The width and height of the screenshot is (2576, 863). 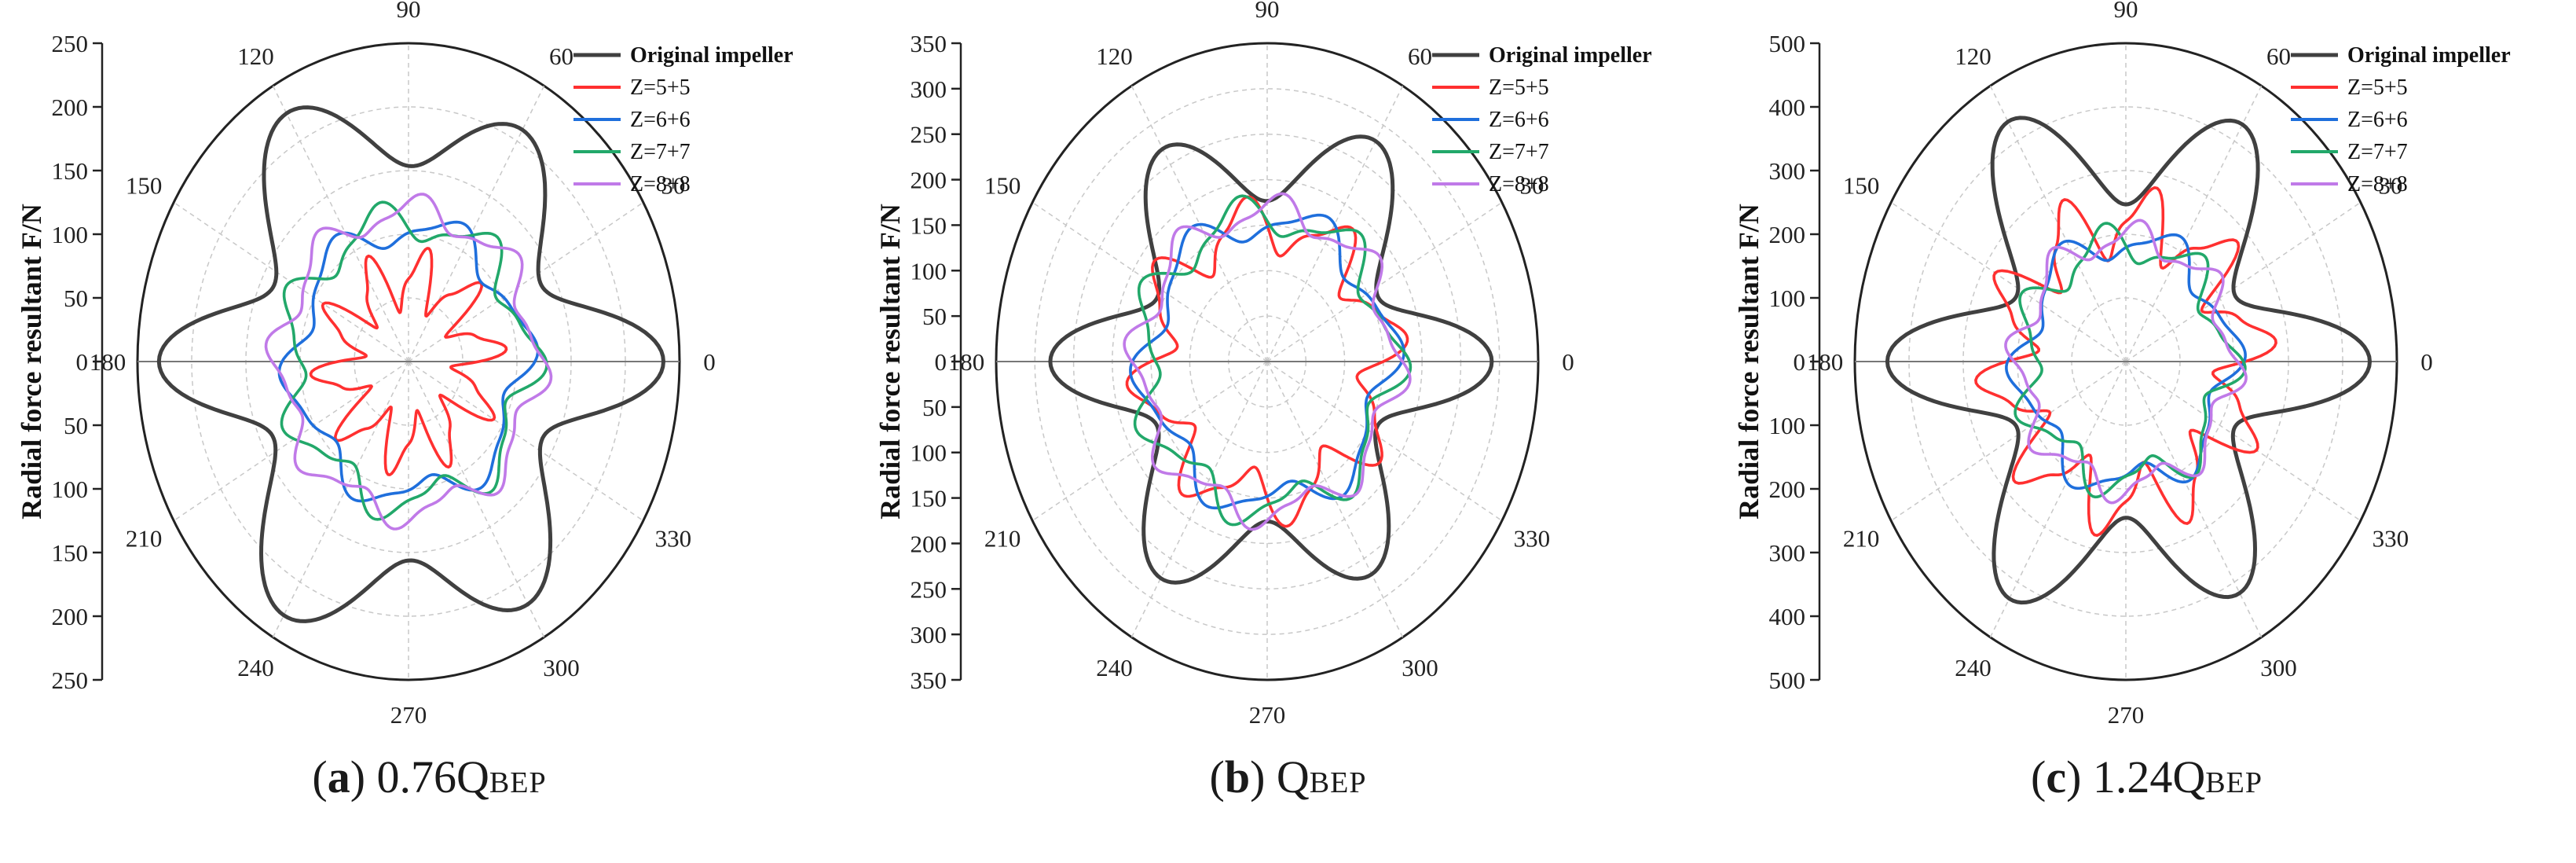 I want to click on caption-label: c, so click(x=2056, y=777).